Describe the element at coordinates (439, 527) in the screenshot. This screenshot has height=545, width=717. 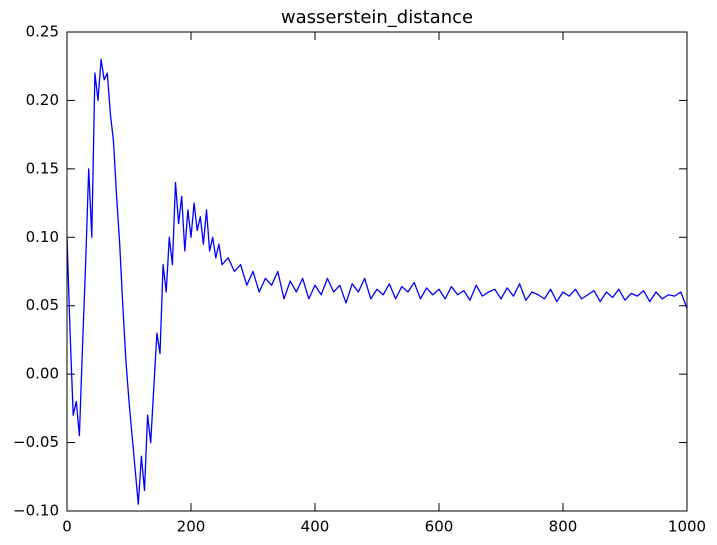
I see `x-tick-label: 600` at that location.